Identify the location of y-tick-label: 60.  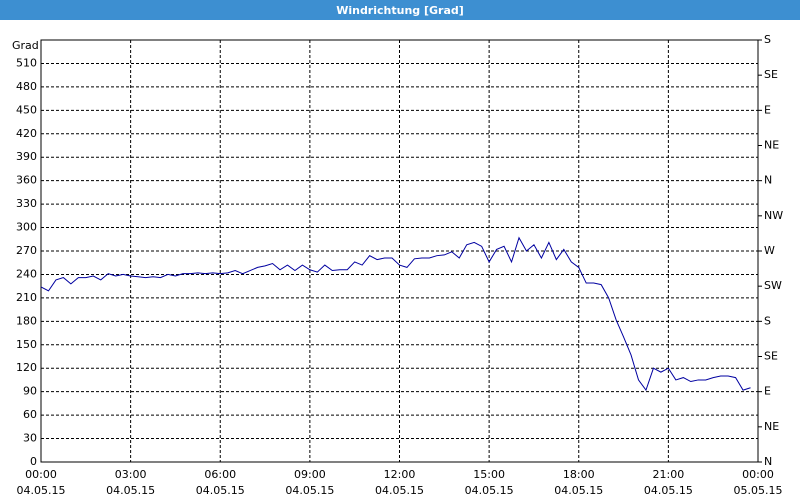
(30, 414).